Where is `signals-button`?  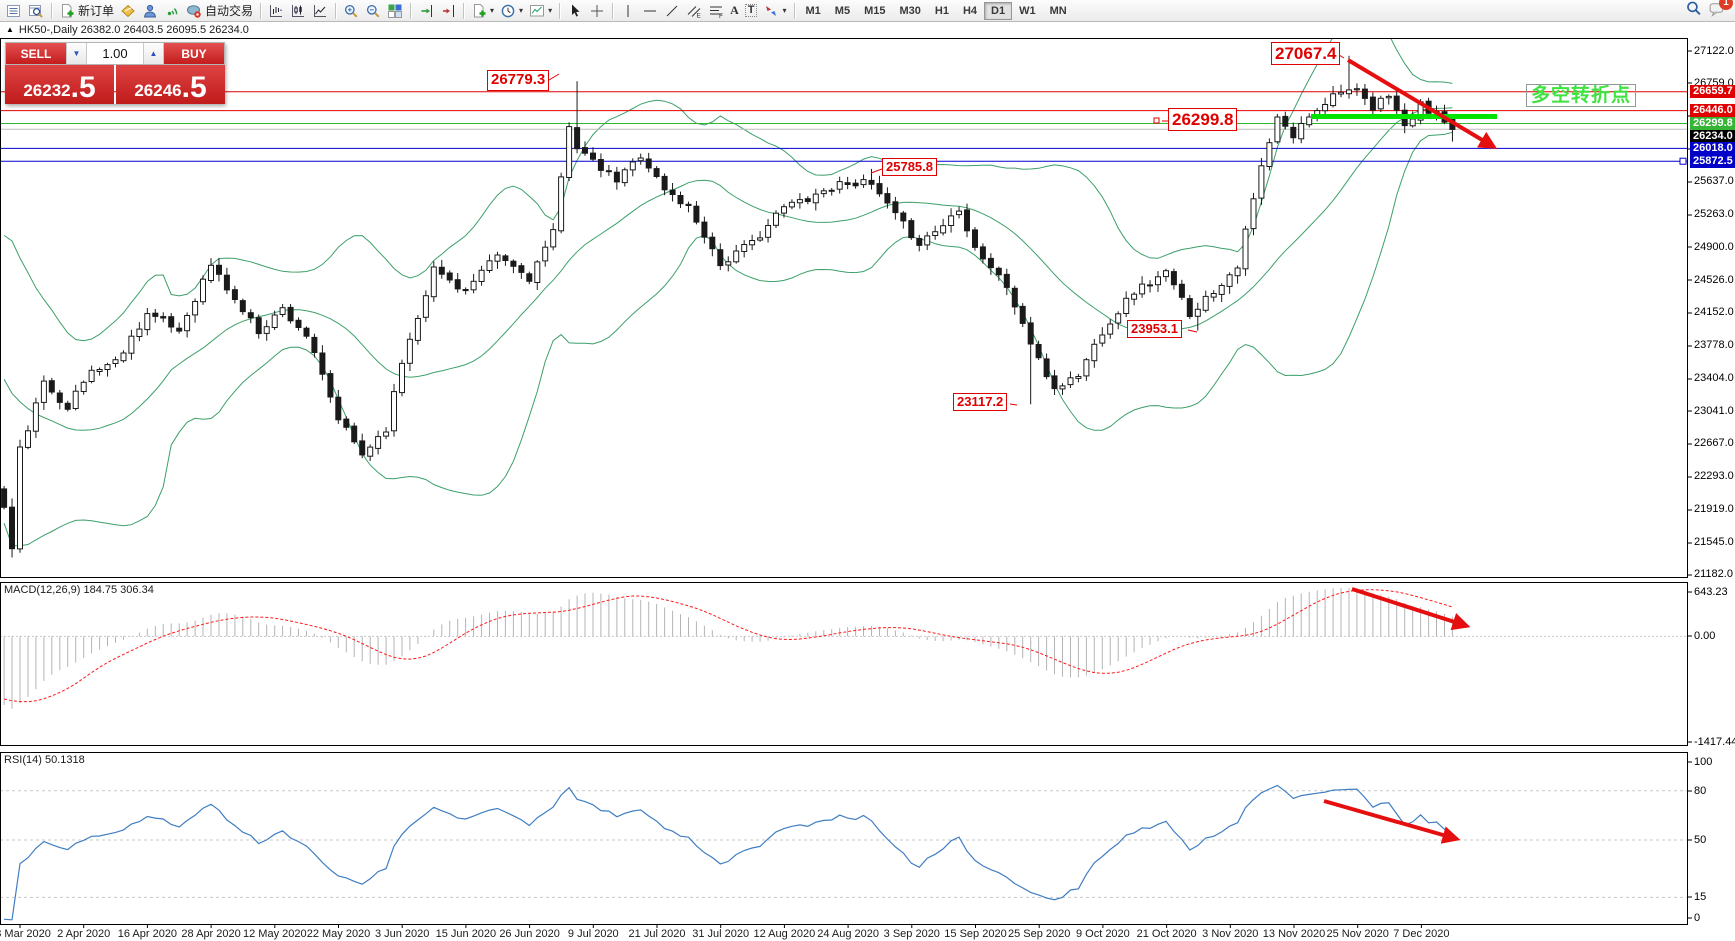
signals-button is located at coordinates (172, 11).